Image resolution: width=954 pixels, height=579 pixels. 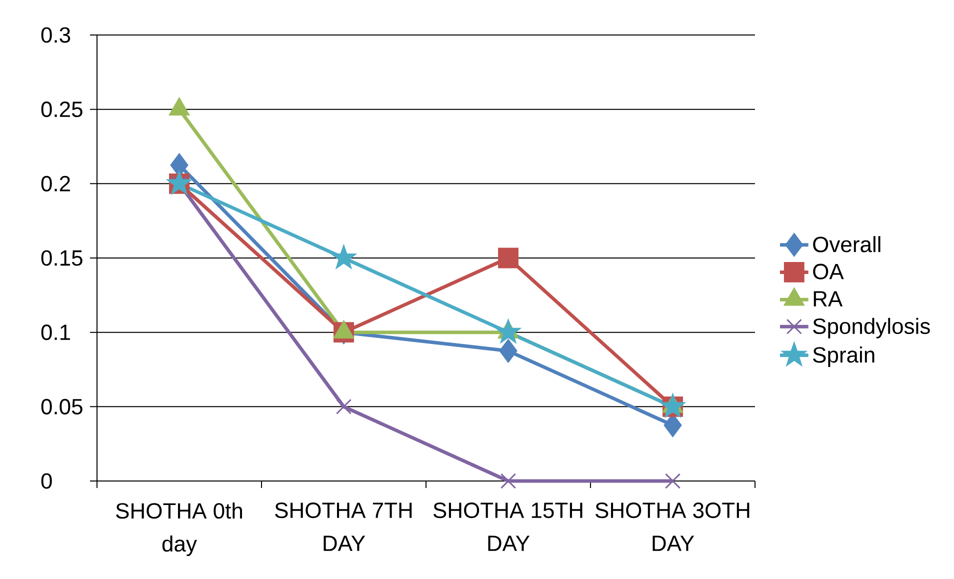 What do you see at coordinates (55, 332) in the screenshot?
I see `y-tick-label: 0.1` at bounding box center [55, 332].